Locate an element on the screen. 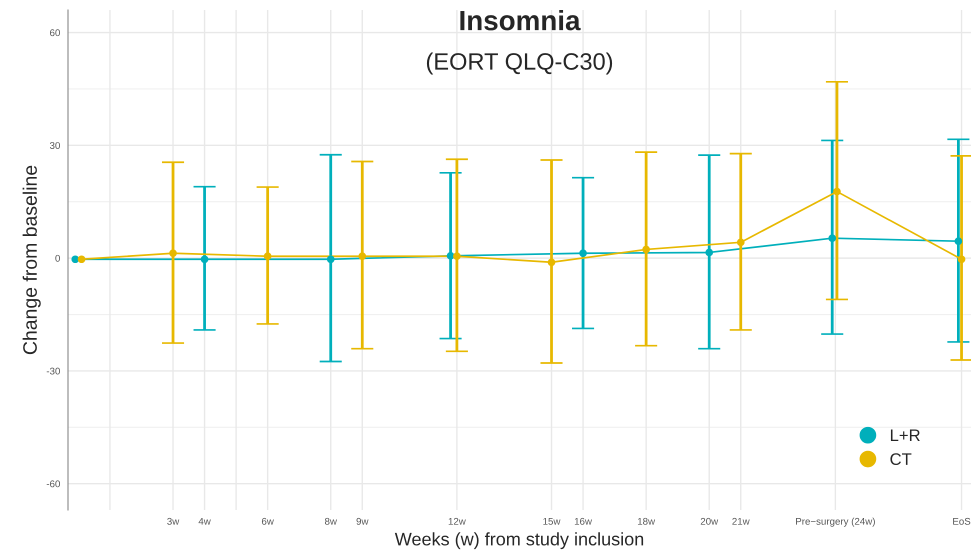 This screenshot has height=553, width=971. x-tick-label: 3w is located at coordinates (173, 521).